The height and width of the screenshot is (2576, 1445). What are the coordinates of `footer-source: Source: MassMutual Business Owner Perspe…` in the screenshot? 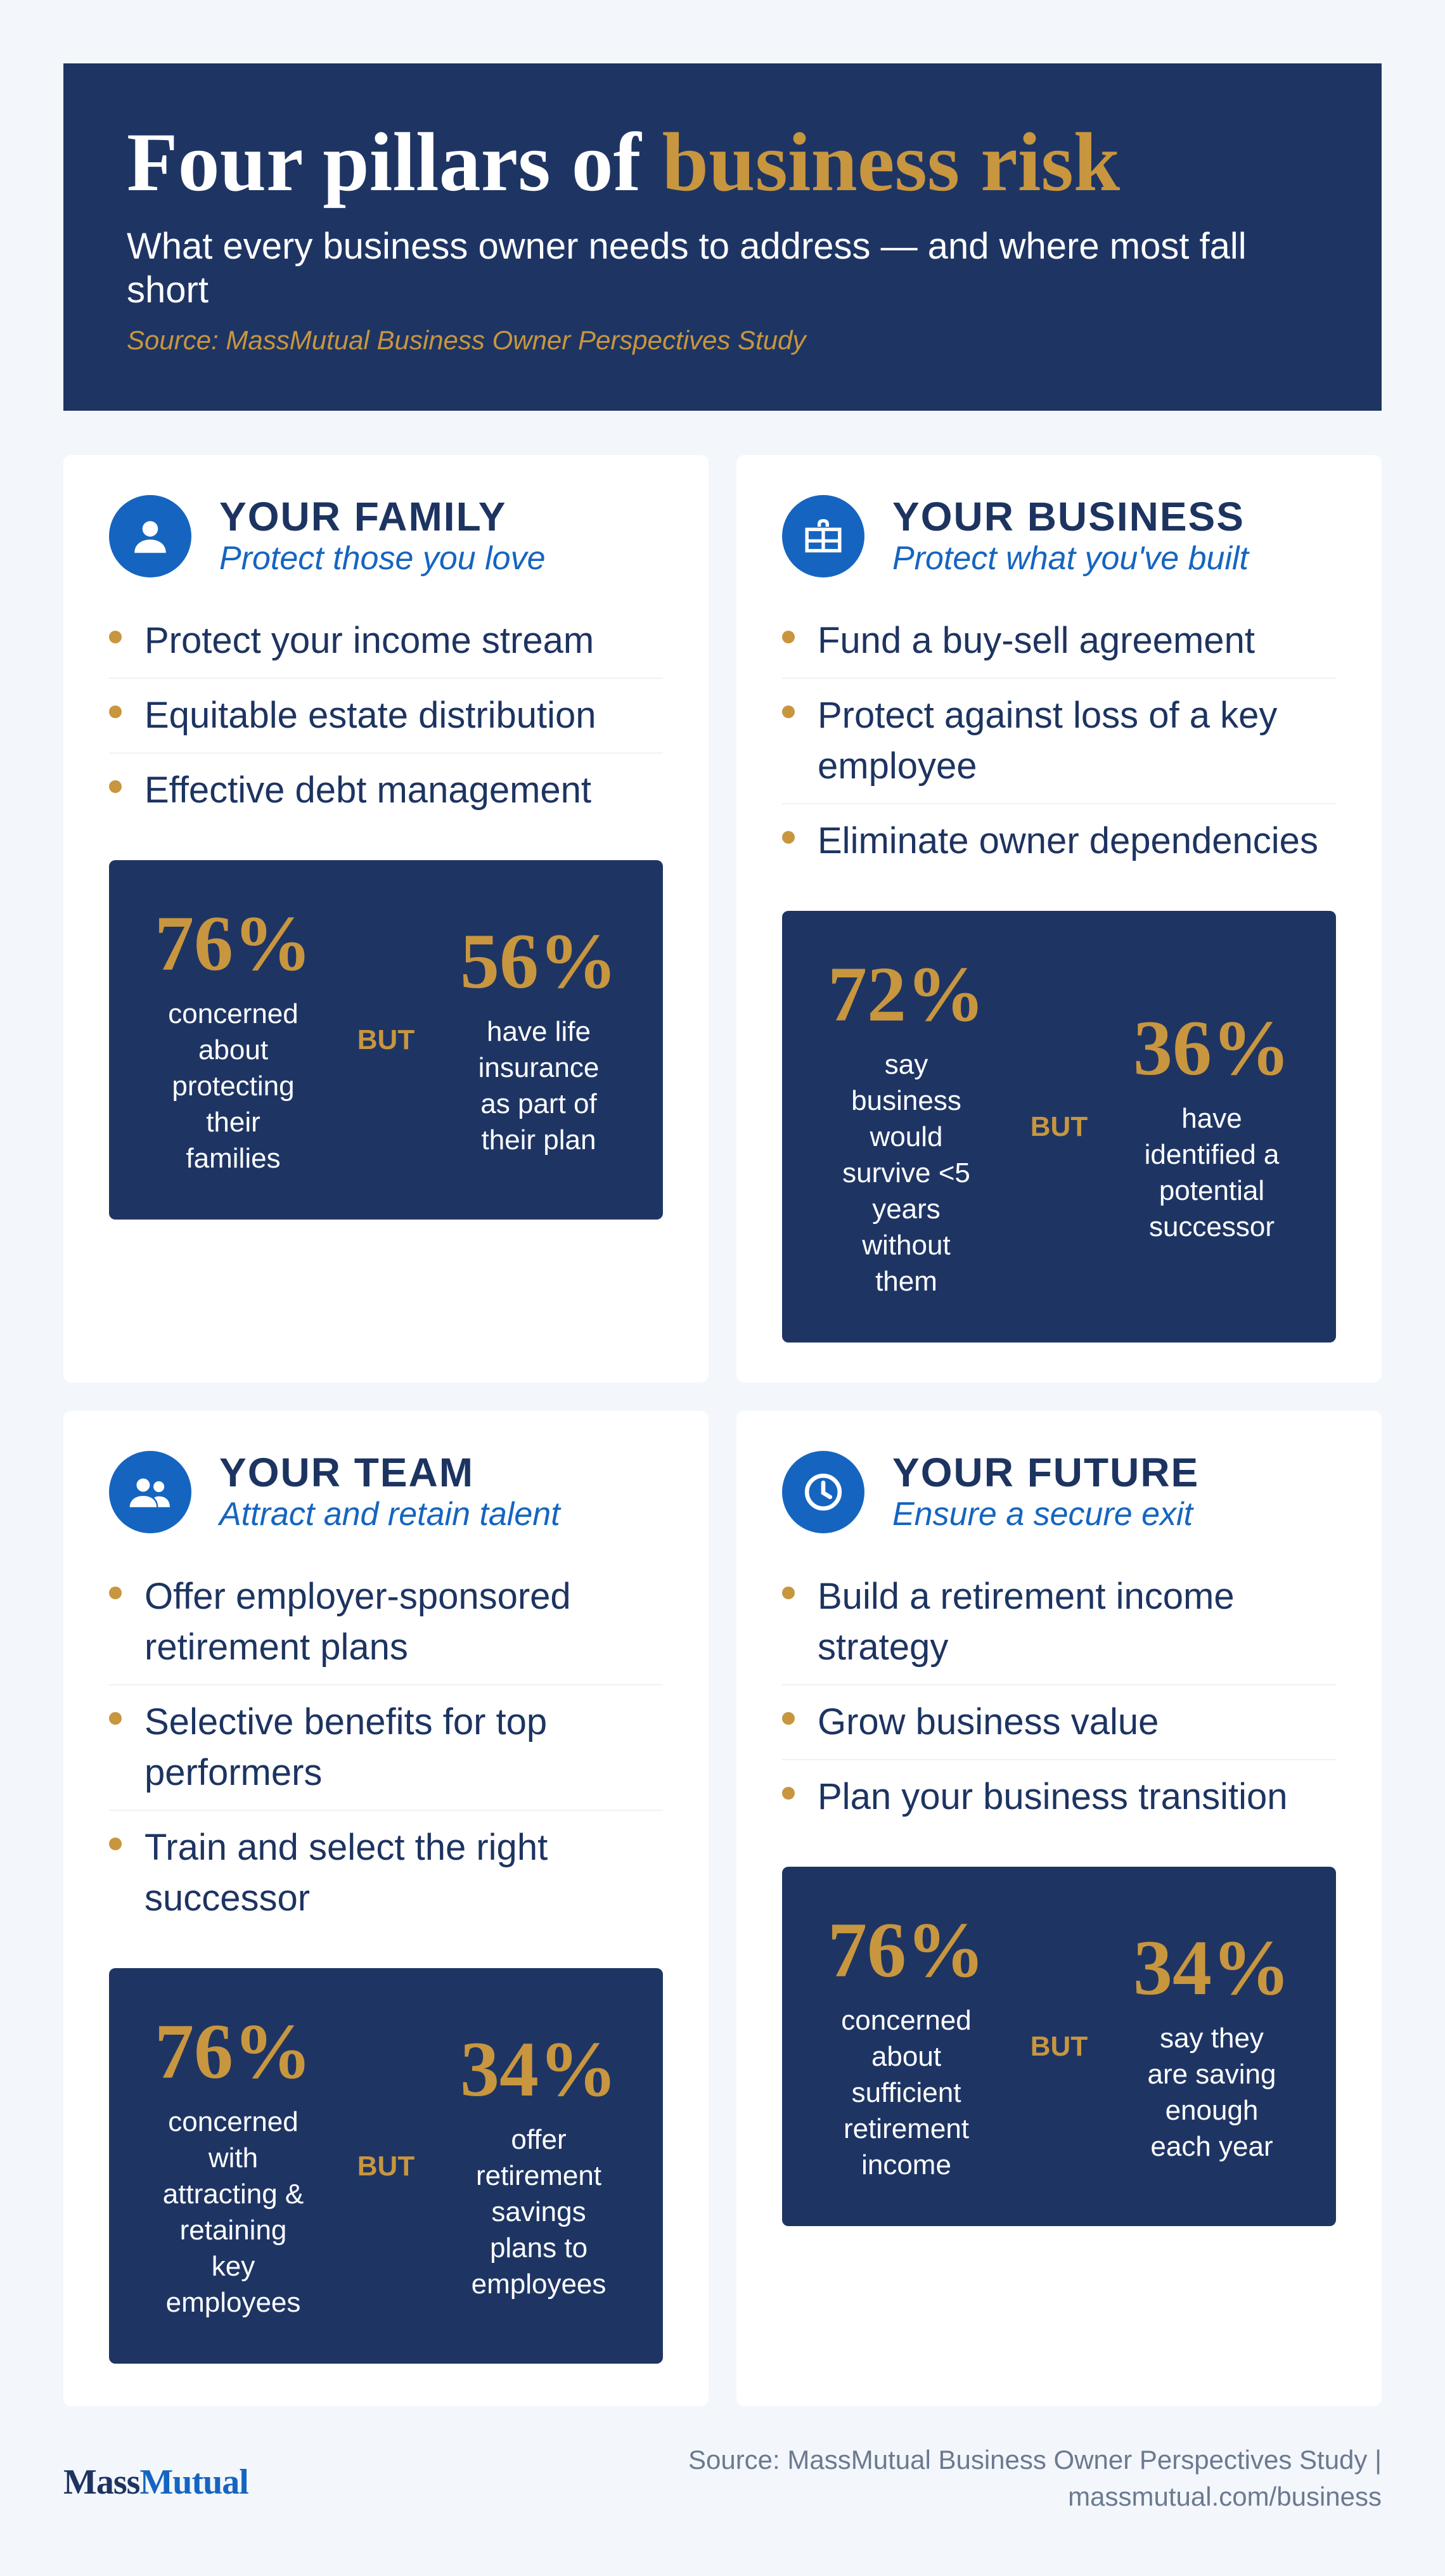 It's located at (970, 2478).